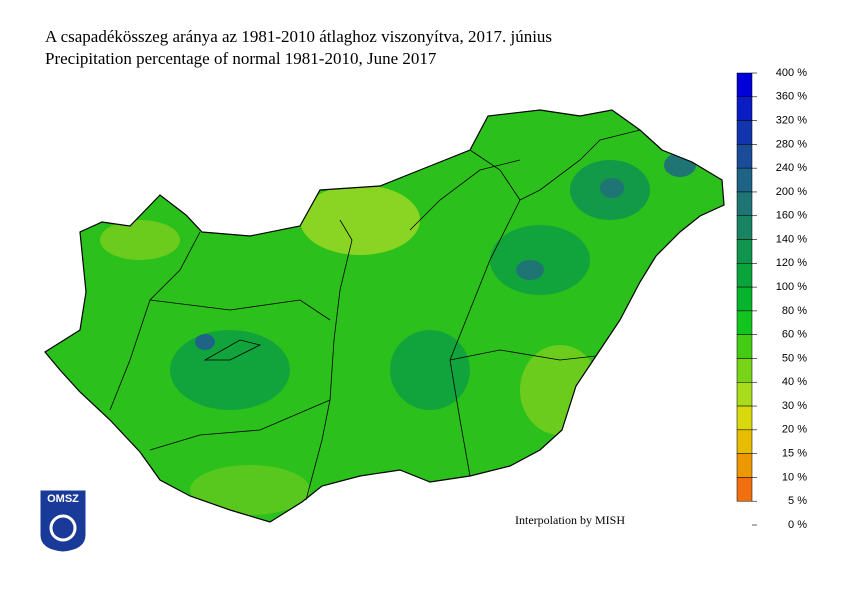  I want to click on omsz-logo: OMSZ, so click(63, 521).